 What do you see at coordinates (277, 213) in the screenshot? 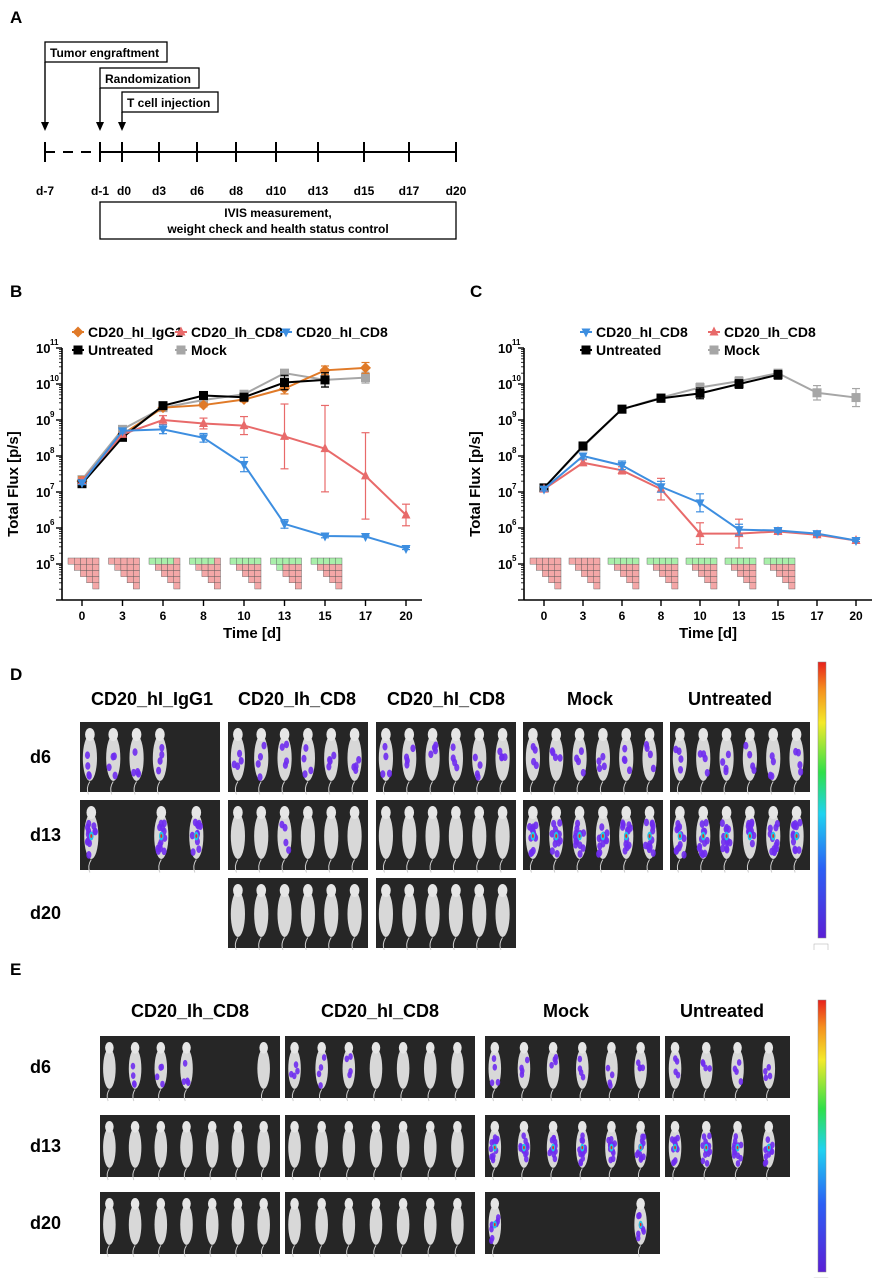
I see `ivis-line-1: IVIS measurement,` at bounding box center [277, 213].